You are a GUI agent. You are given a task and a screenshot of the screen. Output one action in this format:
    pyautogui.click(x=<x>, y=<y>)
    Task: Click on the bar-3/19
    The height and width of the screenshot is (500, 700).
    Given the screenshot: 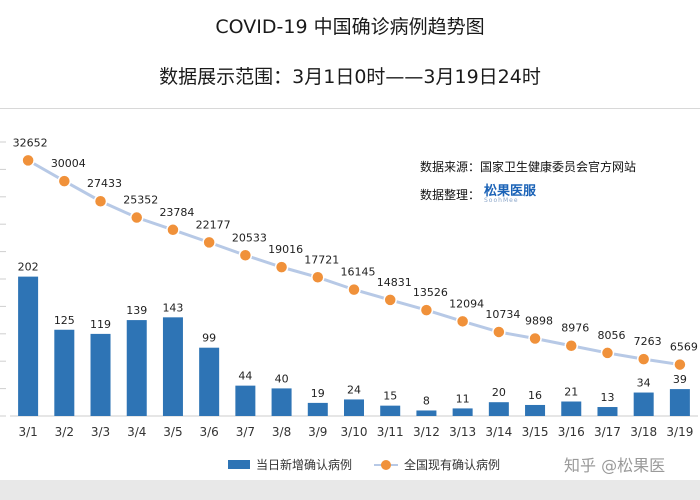 What is the action you would take?
    pyautogui.click(x=679, y=402)
    